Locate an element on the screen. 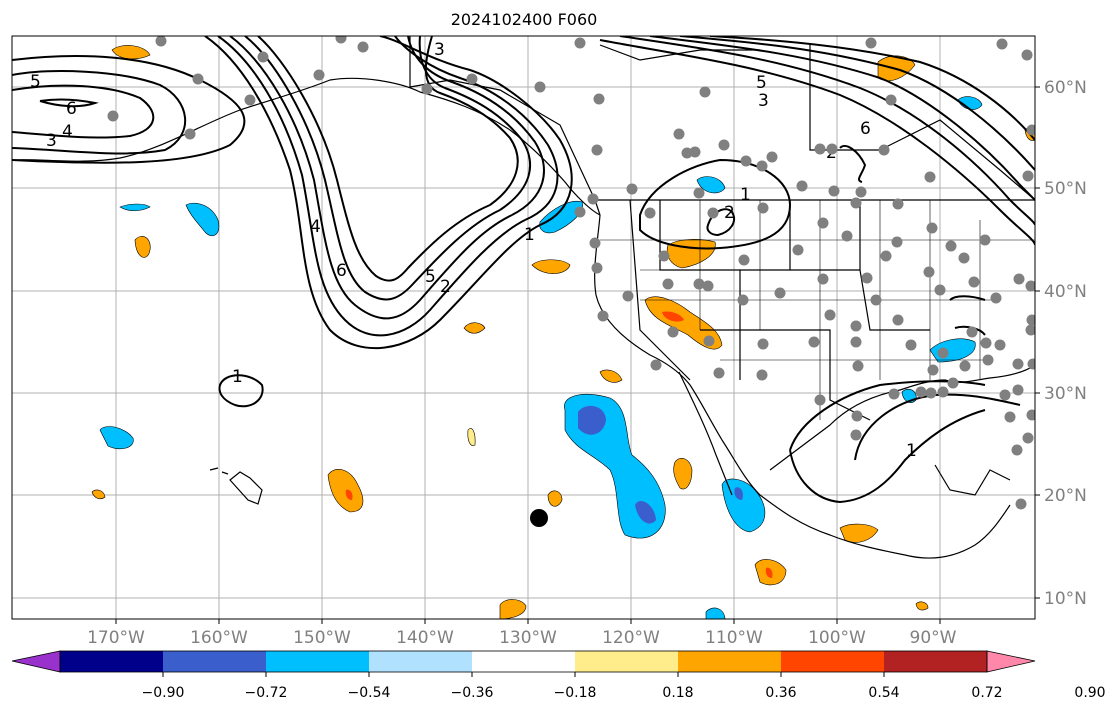 The height and width of the screenshot is (712, 1105). lat-label: 10°N is located at coordinates (1065, 599).